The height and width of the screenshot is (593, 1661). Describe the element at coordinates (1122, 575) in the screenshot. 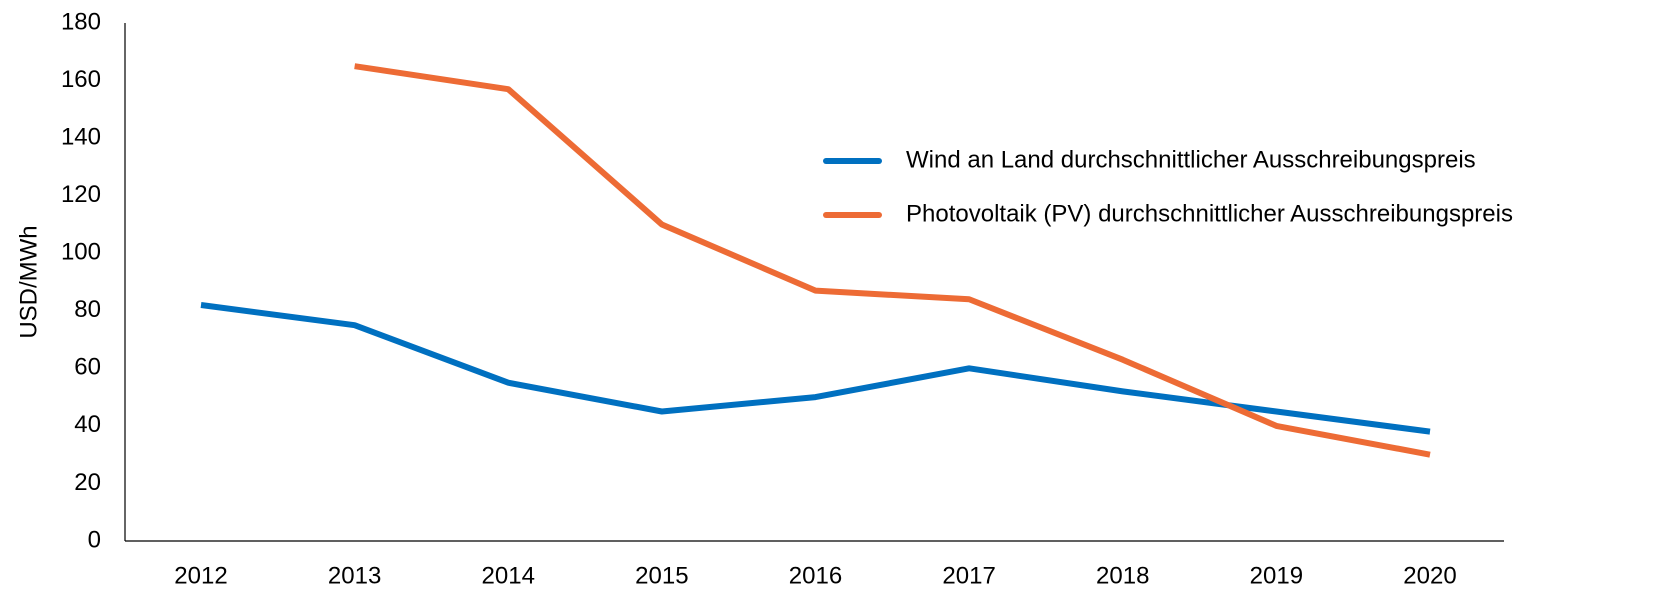

I see `x-tick-label: 2018` at that location.